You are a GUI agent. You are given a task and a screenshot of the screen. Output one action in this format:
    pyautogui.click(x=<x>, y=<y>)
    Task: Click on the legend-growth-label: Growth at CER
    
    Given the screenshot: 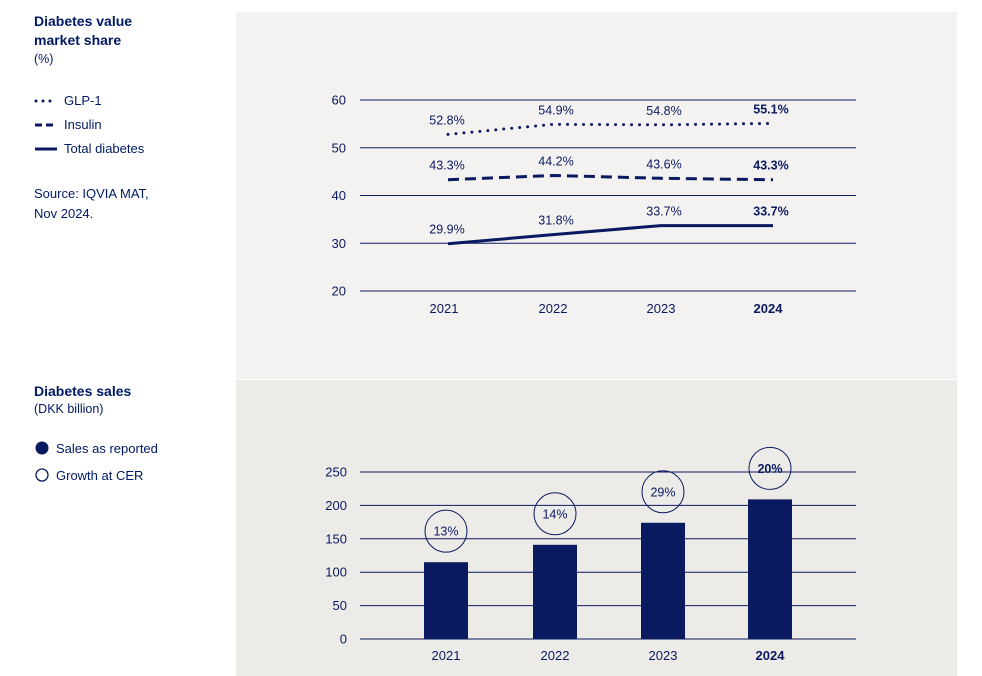 What is the action you would take?
    pyautogui.click(x=100, y=475)
    